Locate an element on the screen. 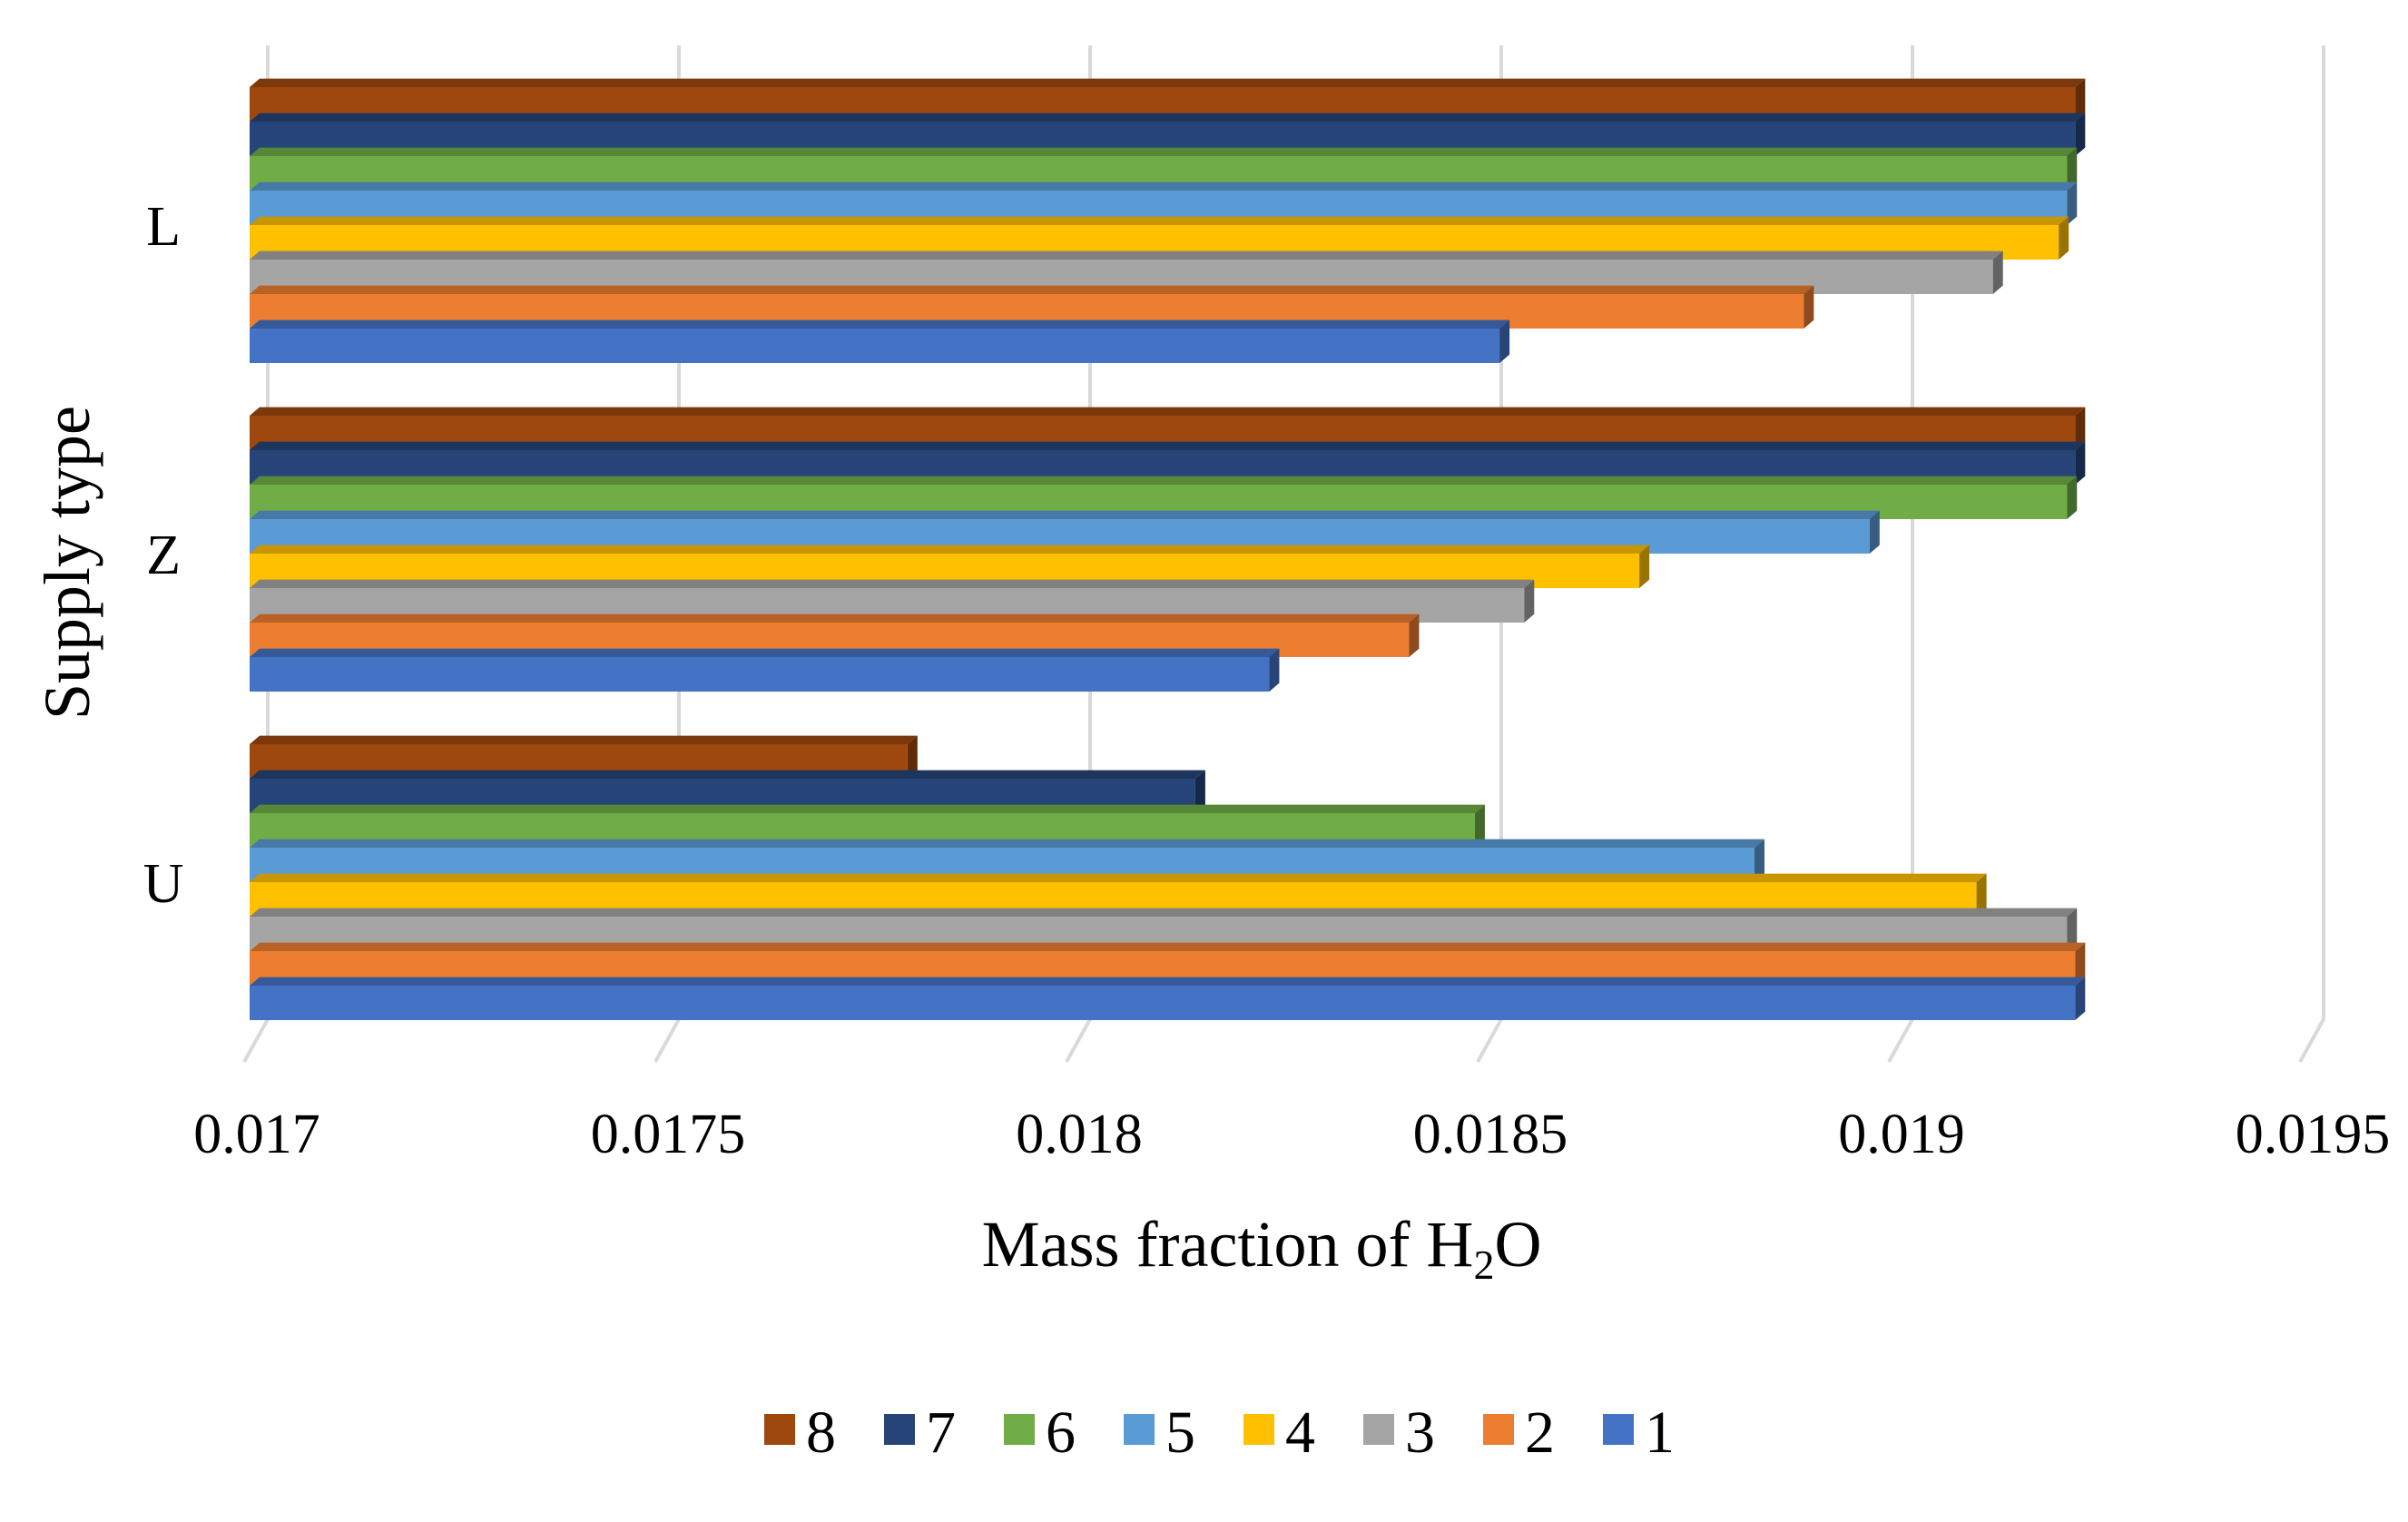 This screenshot has width=2408, height=1522. legend-label: 5 is located at coordinates (1180, 1432).